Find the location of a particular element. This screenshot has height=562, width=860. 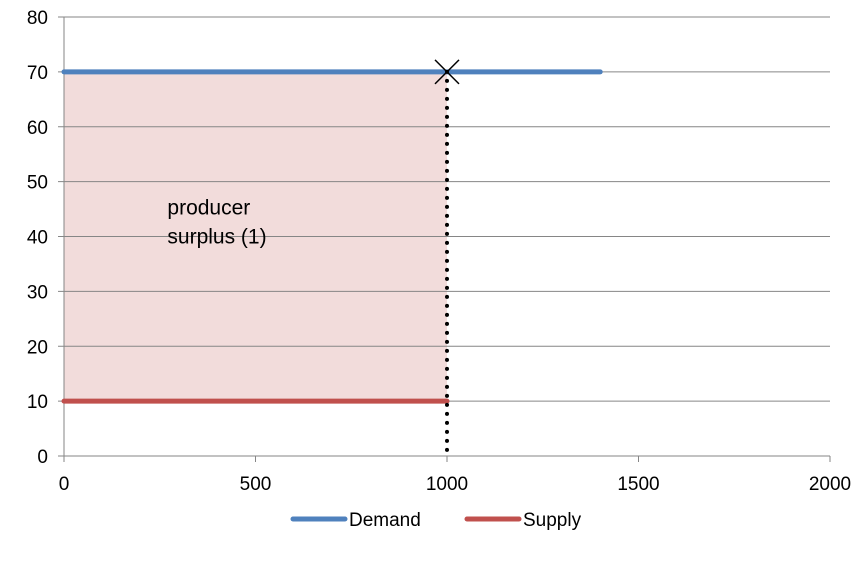

annotation-line-2: surplus (1) is located at coordinates (216, 237).